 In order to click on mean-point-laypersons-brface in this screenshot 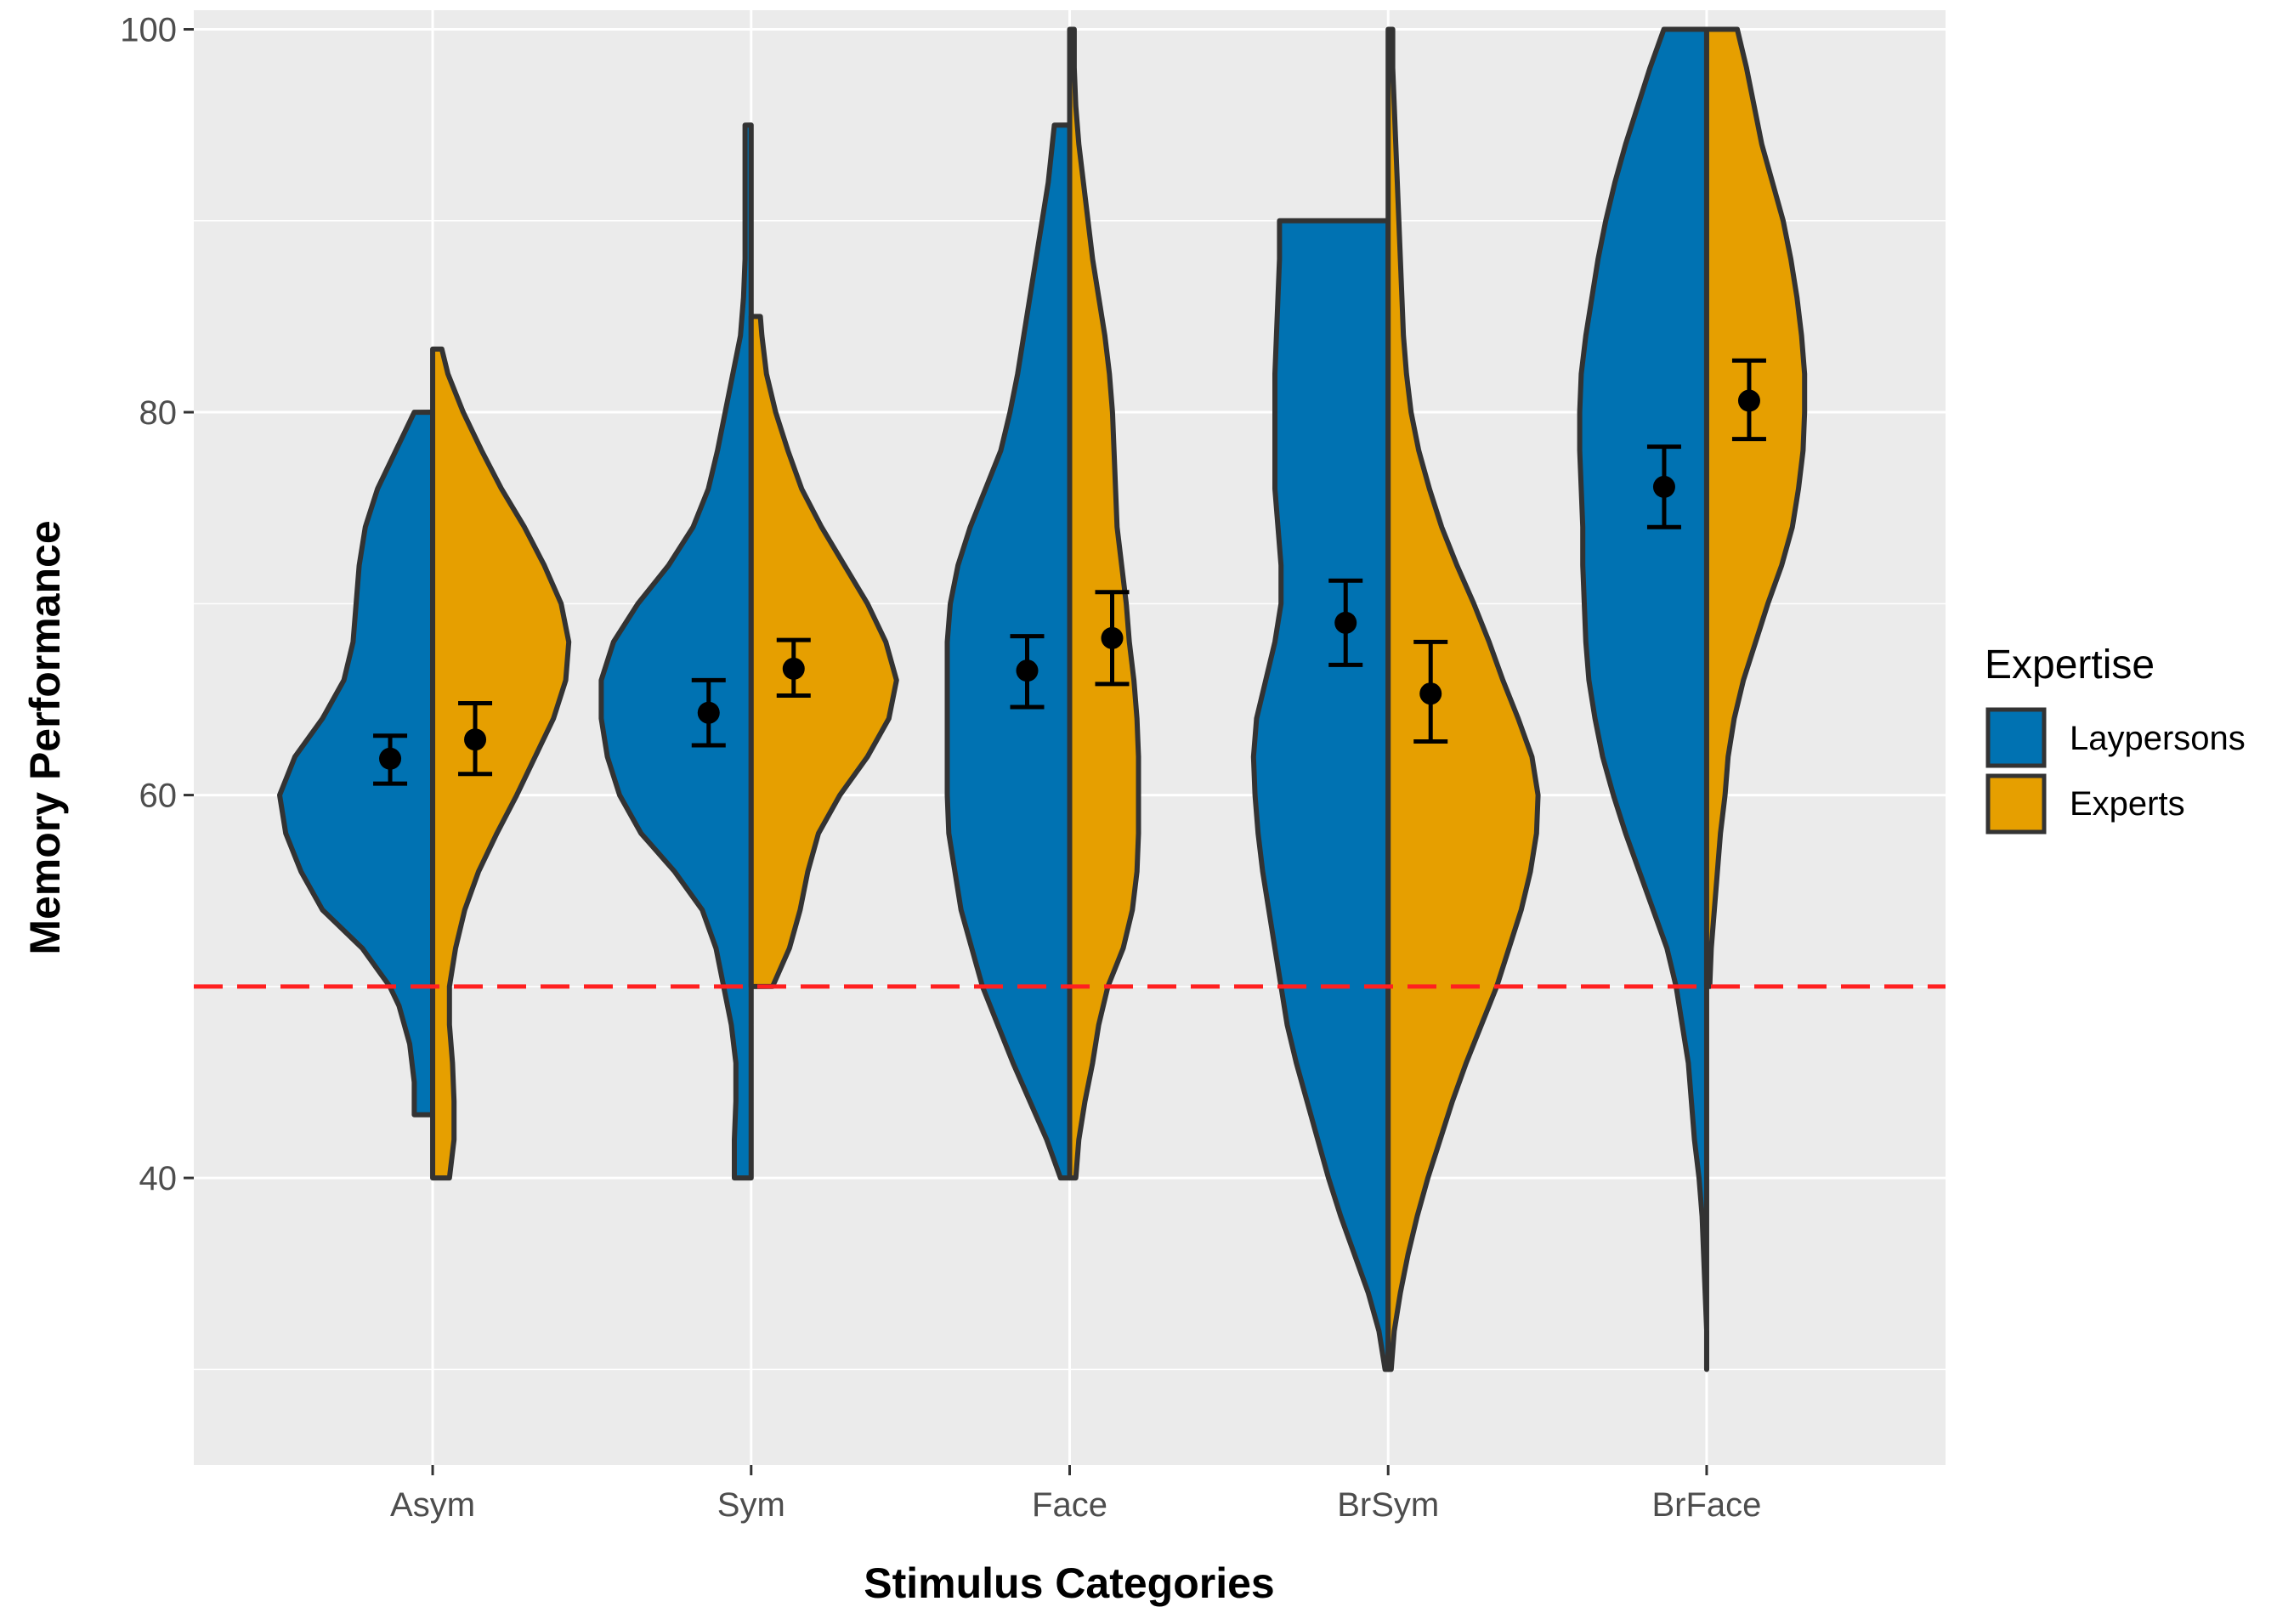, I will do `click(1663, 486)`.